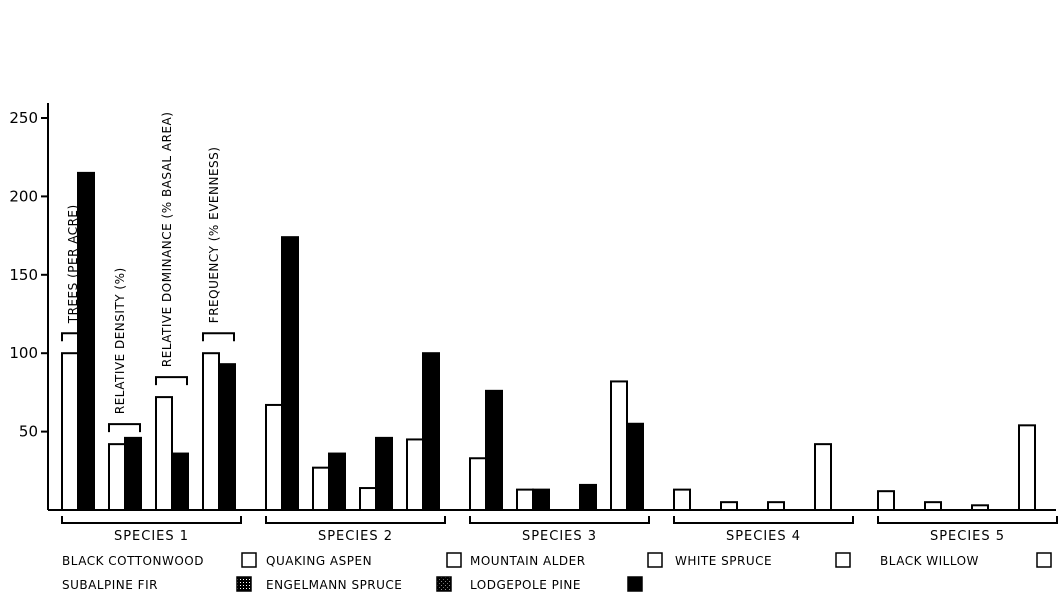  What do you see at coordinates (23, 275) in the screenshot?
I see `y-tick-label: 150` at bounding box center [23, 275].